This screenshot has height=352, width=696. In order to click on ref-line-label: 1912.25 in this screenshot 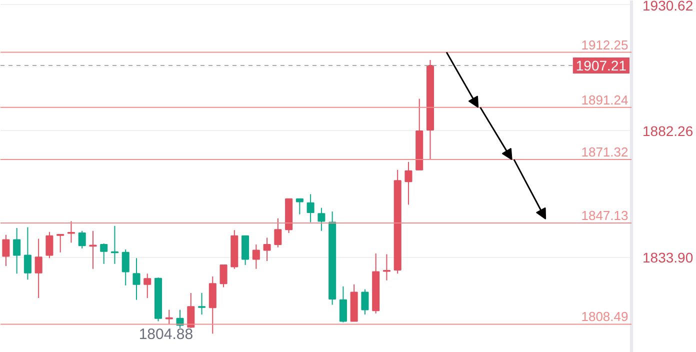, I will do `click(604, 44)`.